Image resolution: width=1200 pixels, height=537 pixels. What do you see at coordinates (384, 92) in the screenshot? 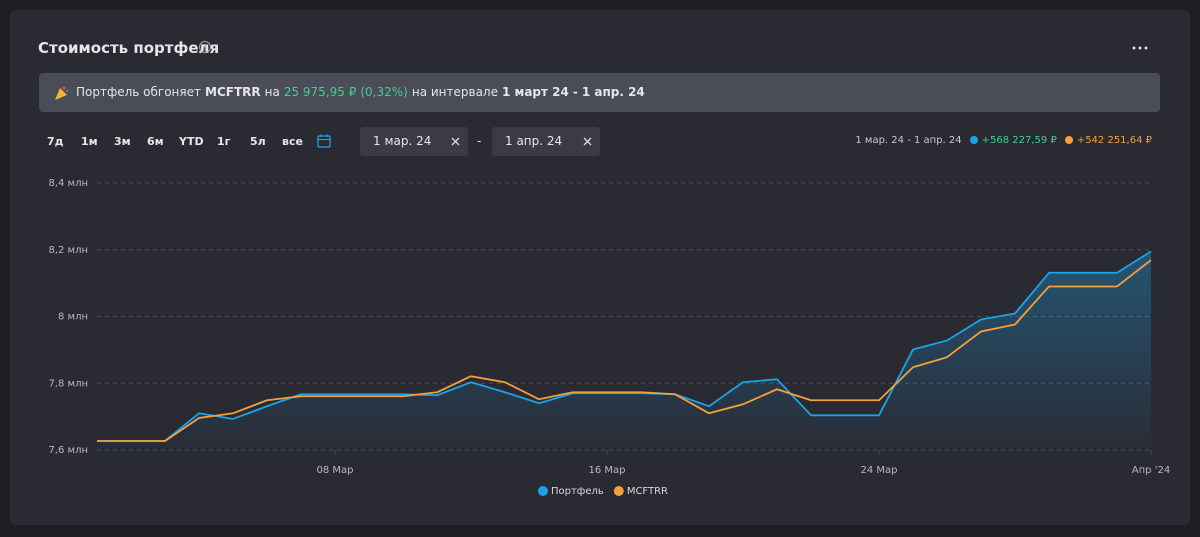
I see `percent: (0,32%)` at bounding box center [384, 92].